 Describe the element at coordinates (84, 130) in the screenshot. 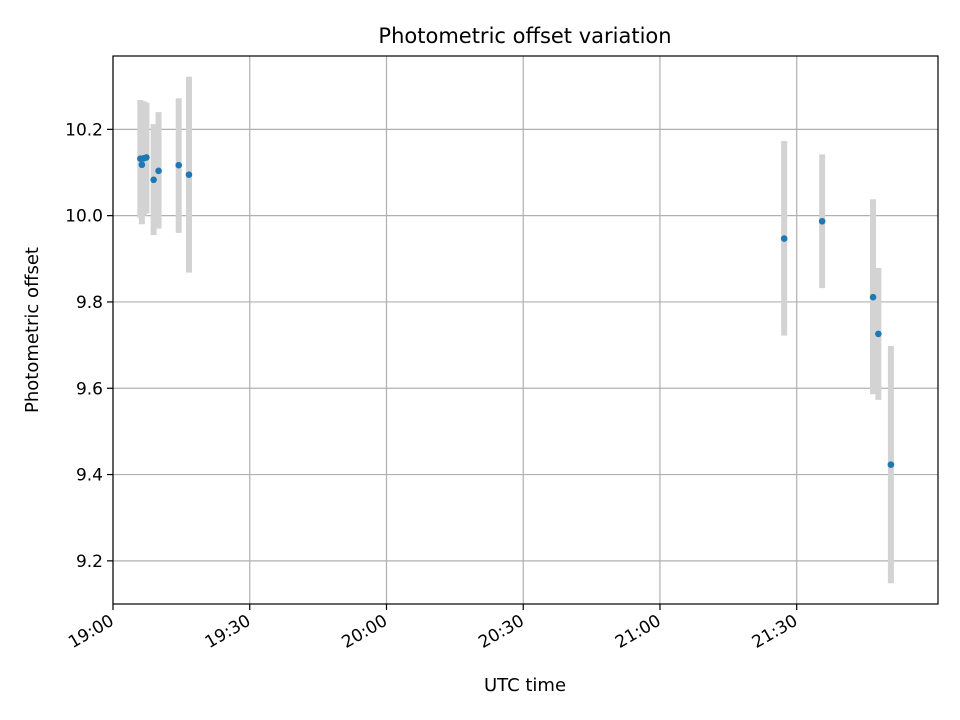

I see `y-tick-label: 10.2` at that location.